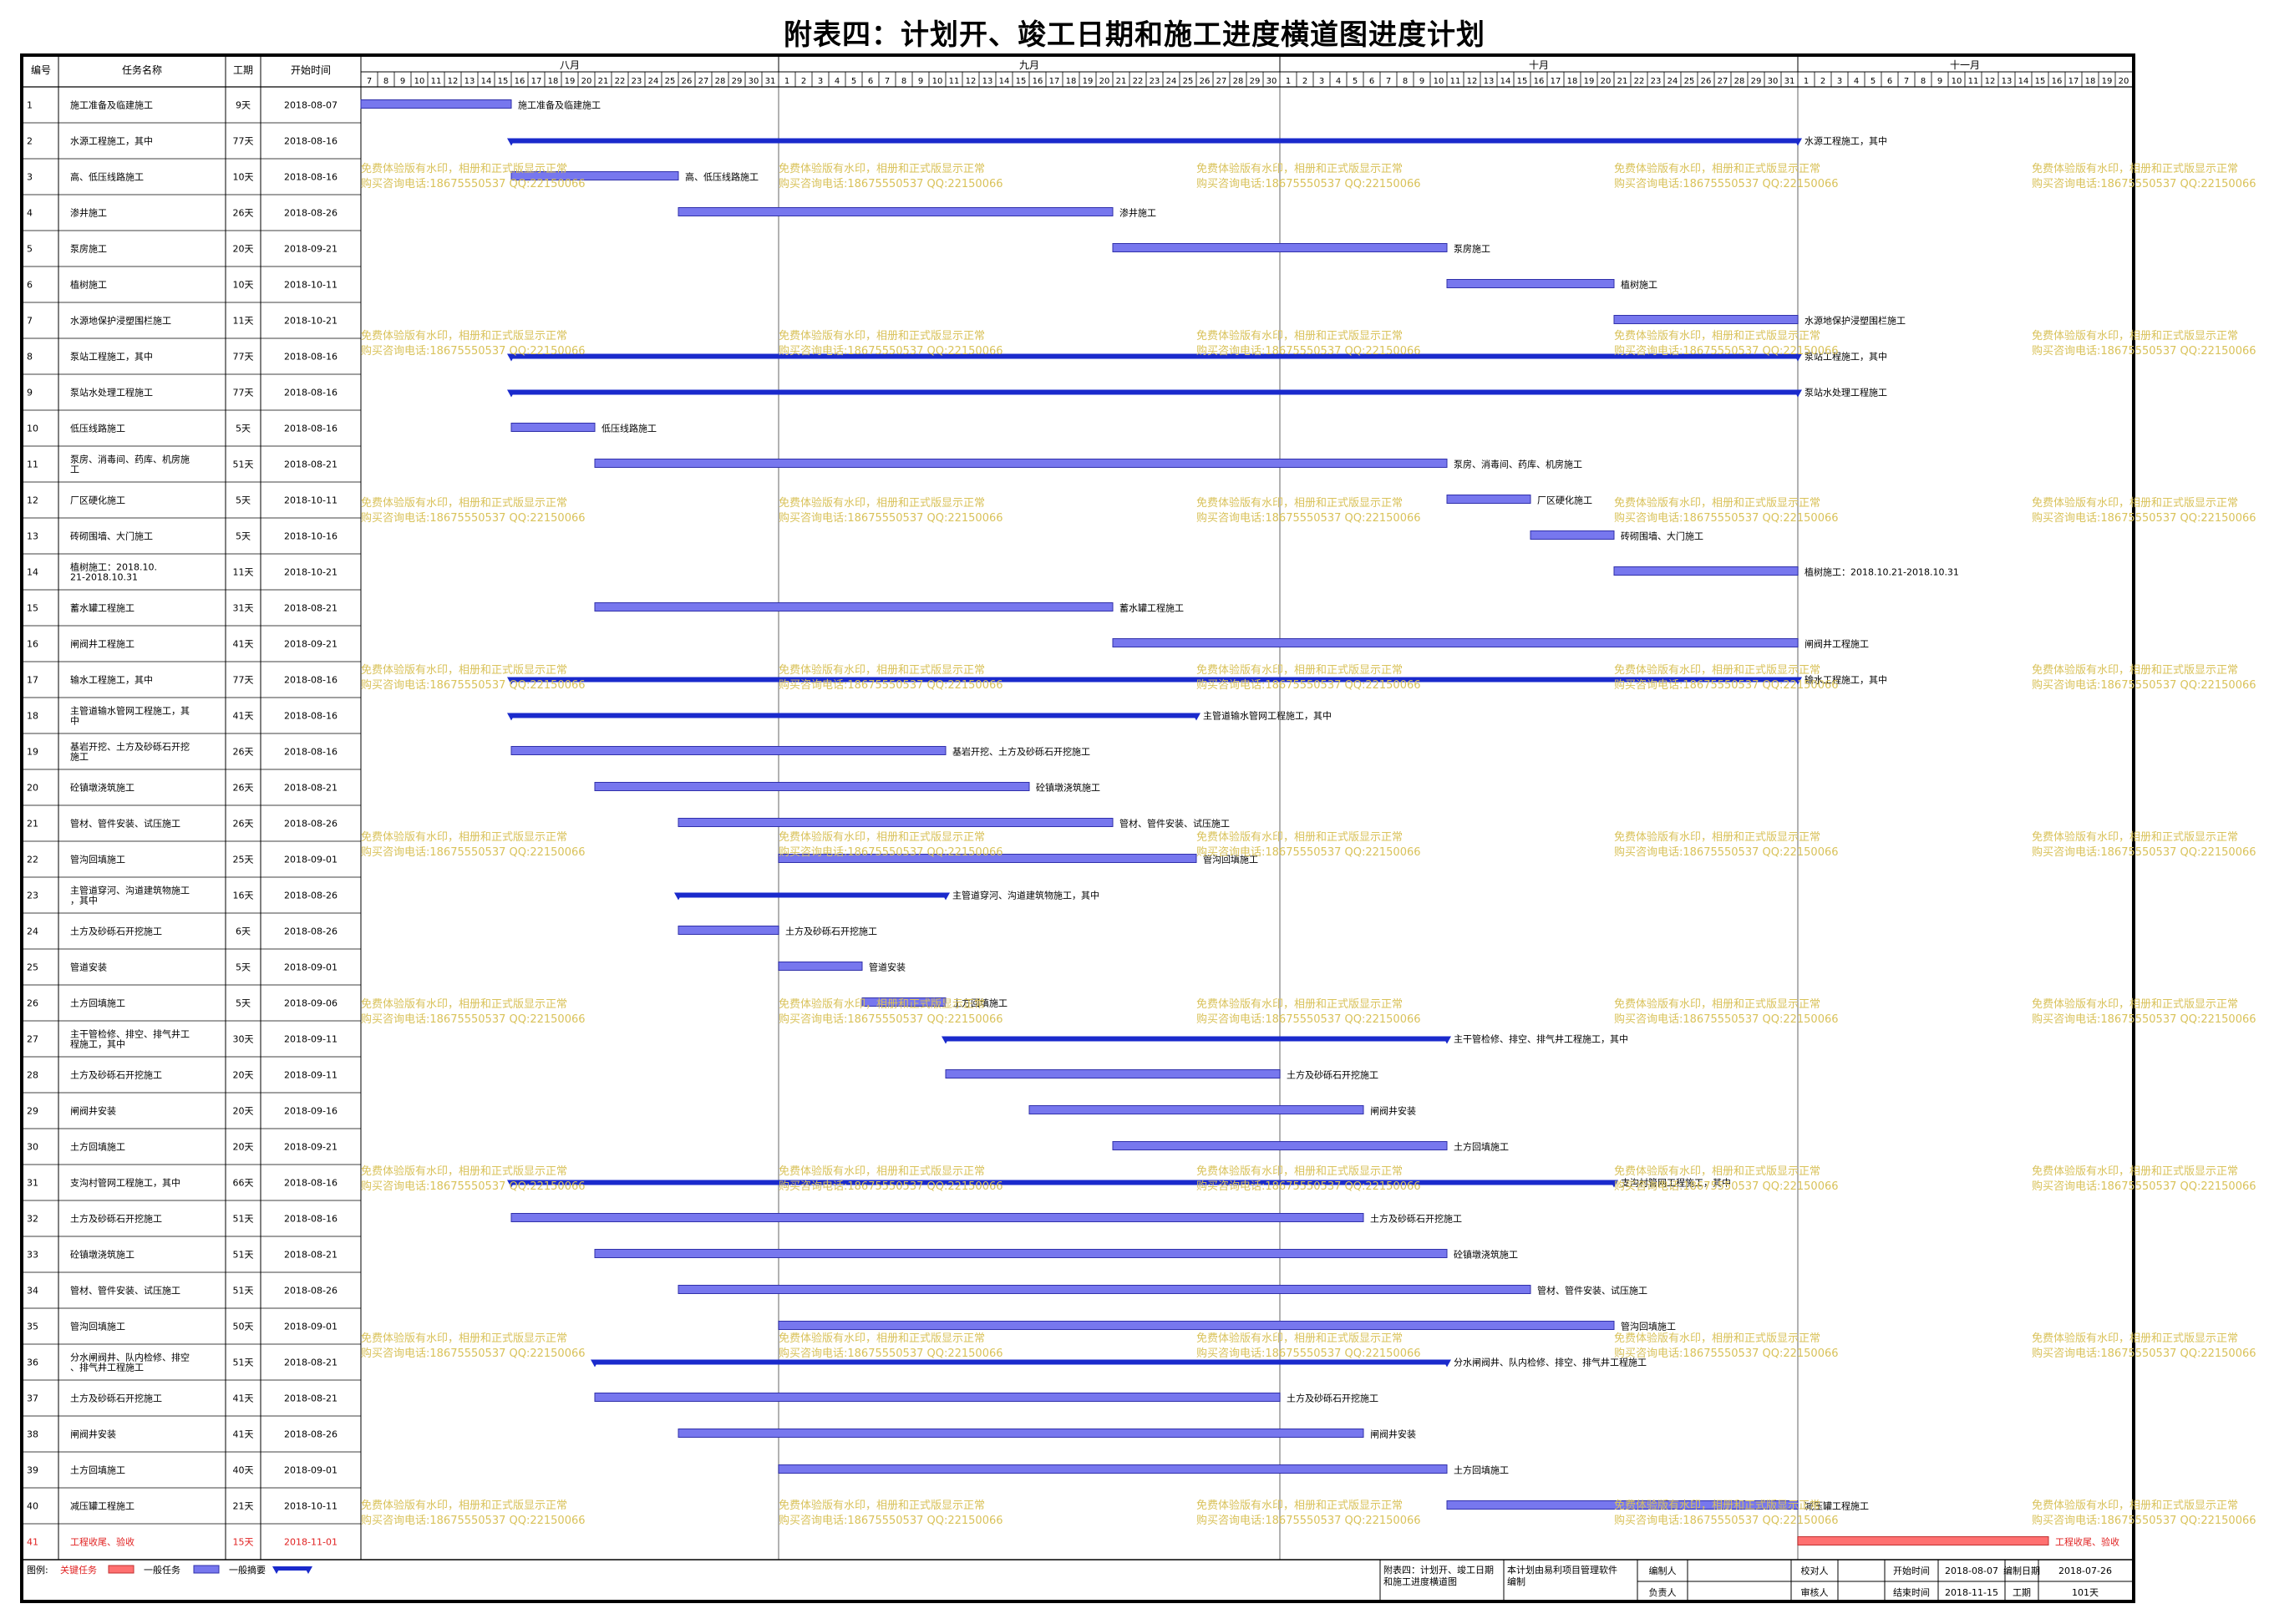 This screenshot has width=2269, height=1624. Describe the element at coordinates (32, 1255) in the screenshot. I see `task-id: 33` at that location.